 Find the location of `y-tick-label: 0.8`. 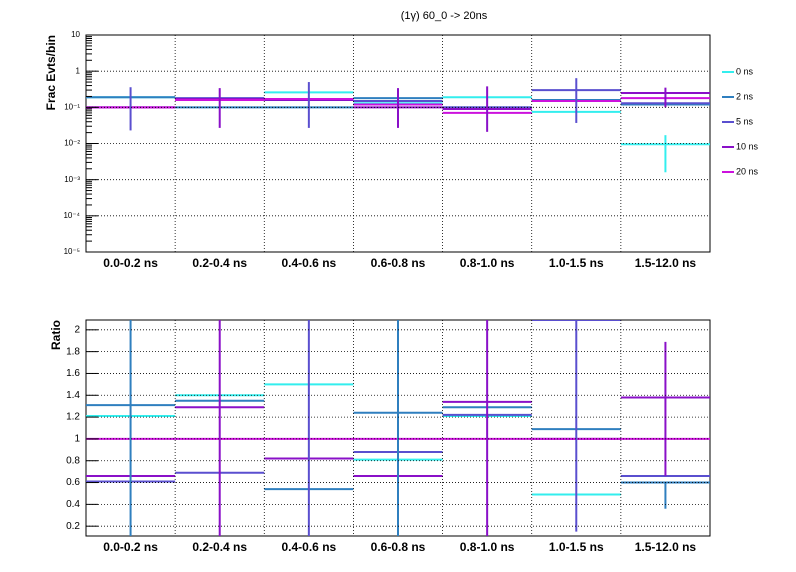

y-tick-label: 0.8 is located at coordinates (73, 460).